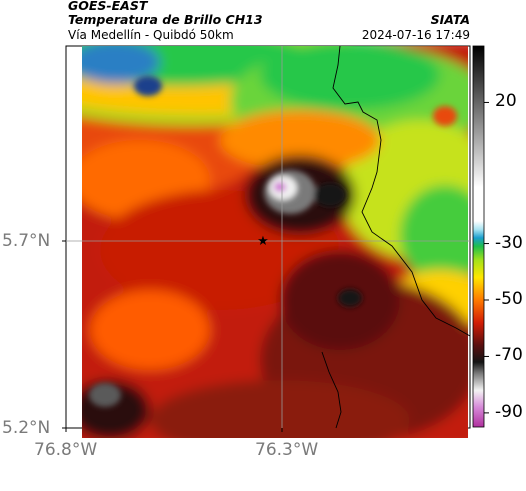 Image resolution: width=526 pixels, height=491 pixels. I want to click on colorbar-tick-label: 20, so click(506, 101).